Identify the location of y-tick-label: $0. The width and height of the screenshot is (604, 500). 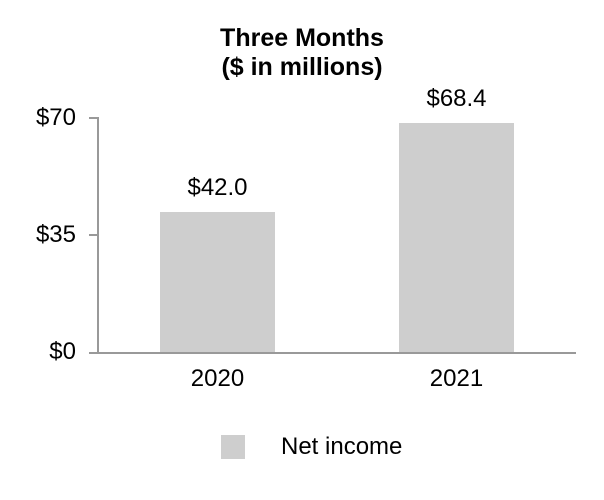
(62, 351).